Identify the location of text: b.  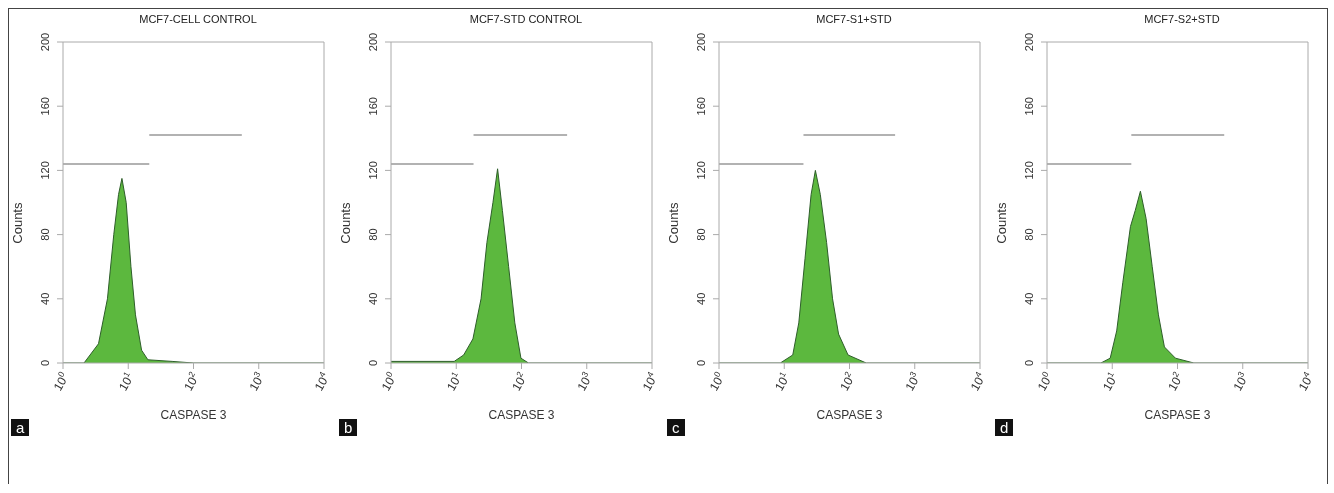
(348, 427).